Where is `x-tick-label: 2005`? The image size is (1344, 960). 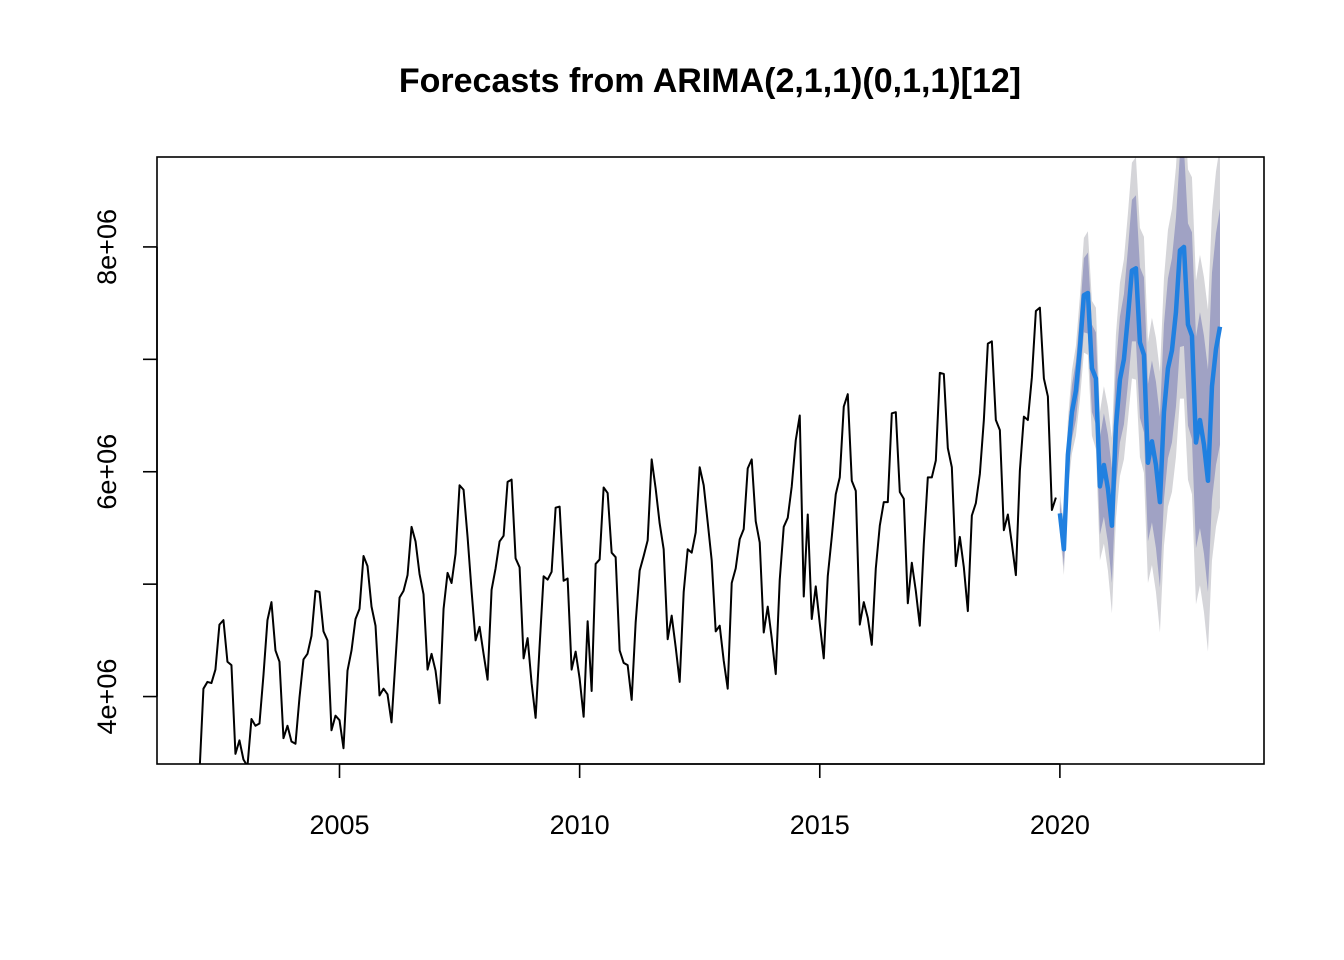
x-tick-label: 2005 is located at coordinates (339, 825).